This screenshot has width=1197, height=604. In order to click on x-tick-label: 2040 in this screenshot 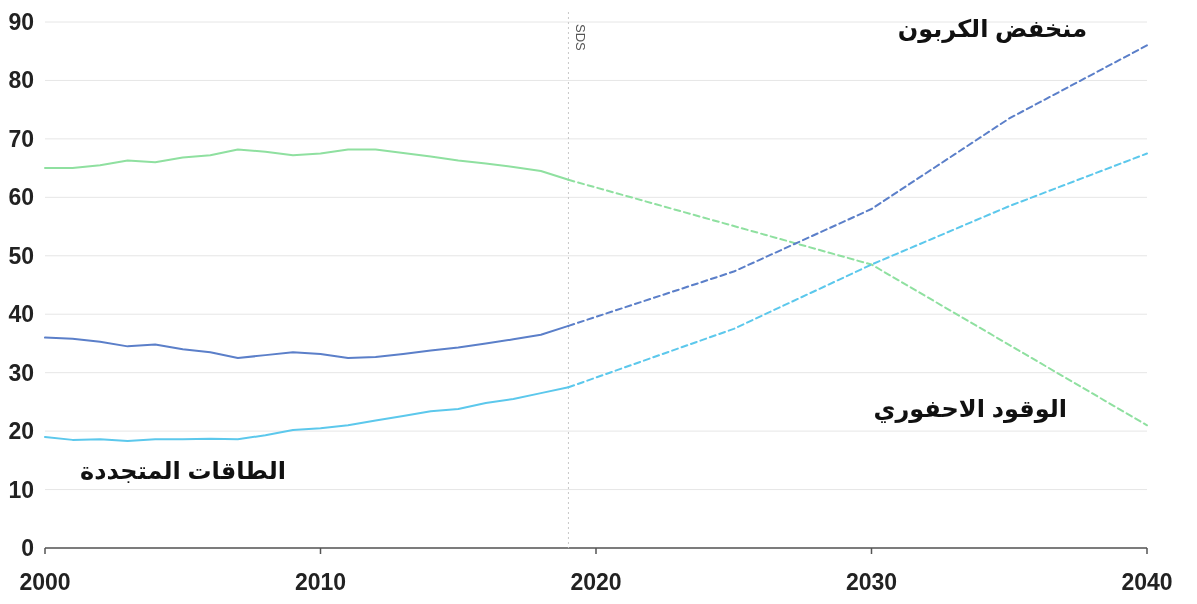, I will do `click(1147, 582)`.